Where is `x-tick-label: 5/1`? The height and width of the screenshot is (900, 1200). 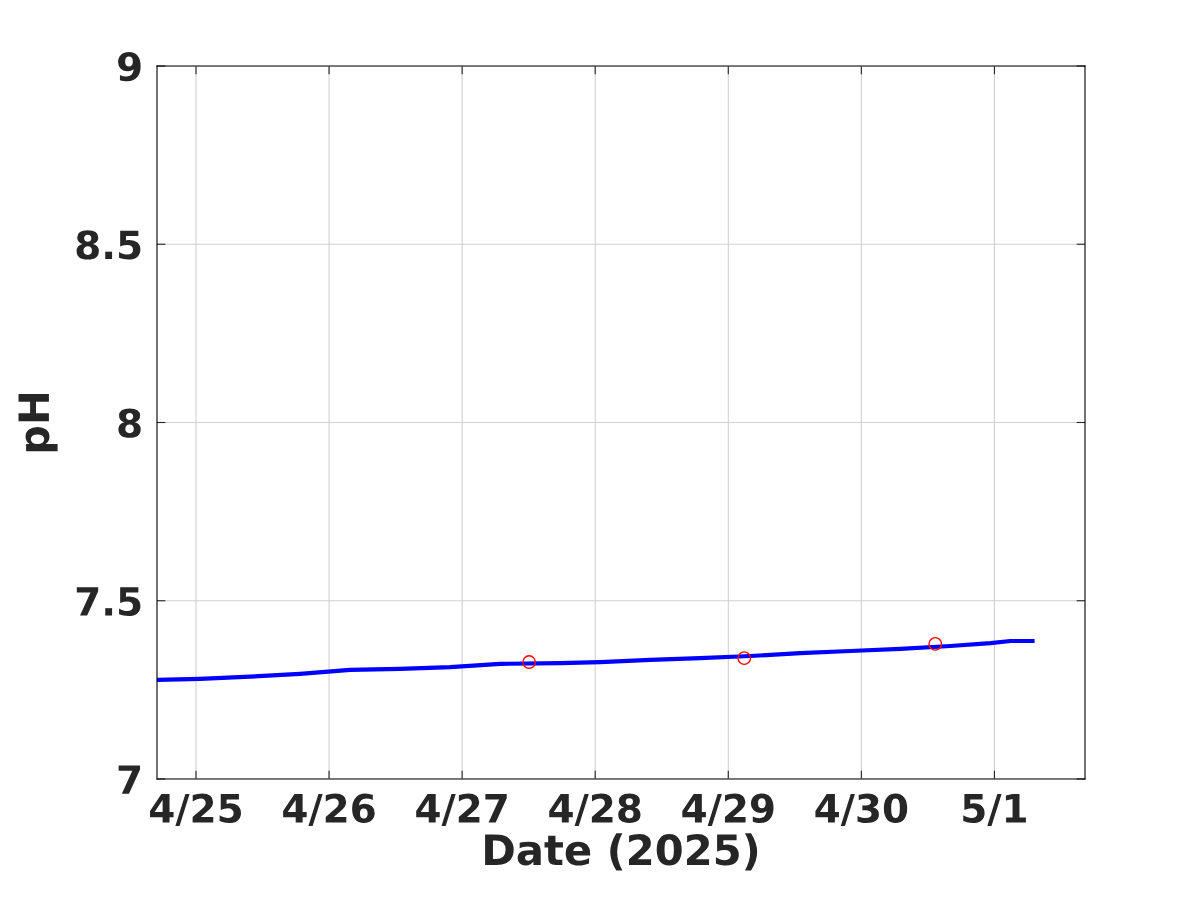 x-tick-label: 5/1 is located at coordinates (994, 810).